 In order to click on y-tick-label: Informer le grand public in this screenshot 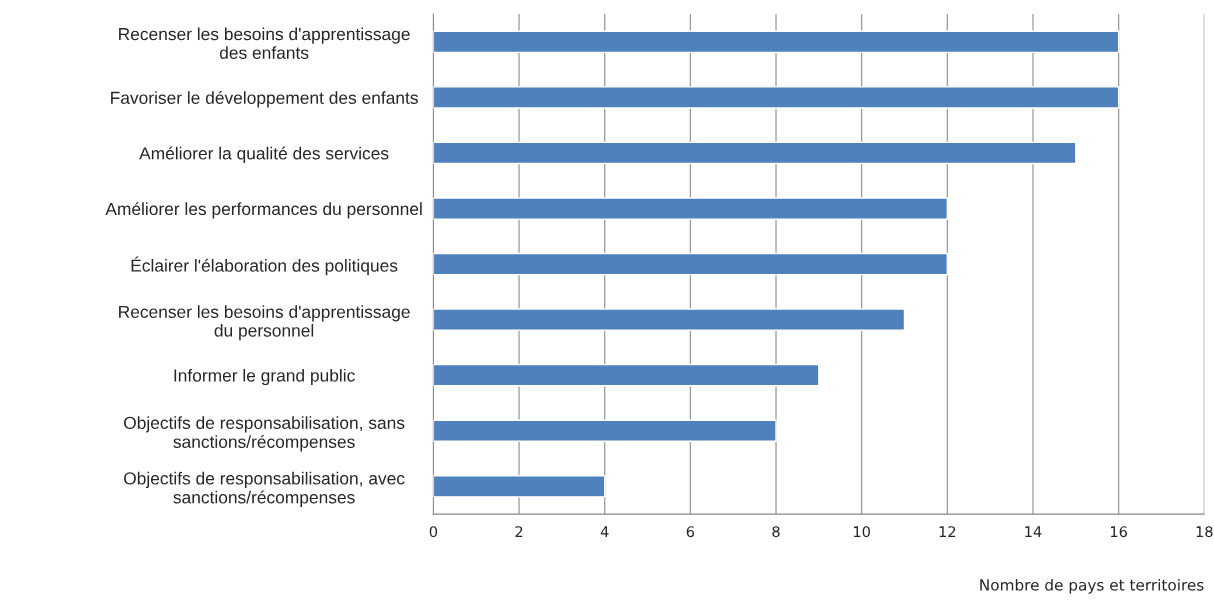, I will do `click(264, 377)`.